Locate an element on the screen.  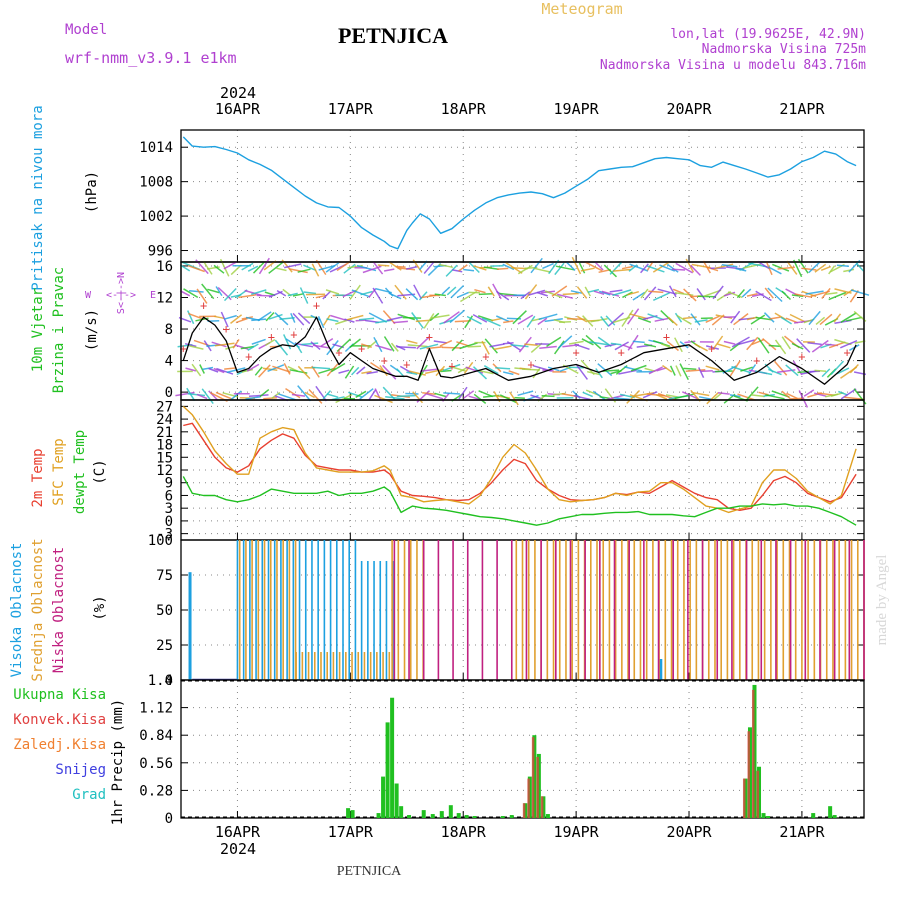
top-day-labels: 16APR 17APR 18APR 19APR 20APR 21APR is located at coordinates (520, 109).